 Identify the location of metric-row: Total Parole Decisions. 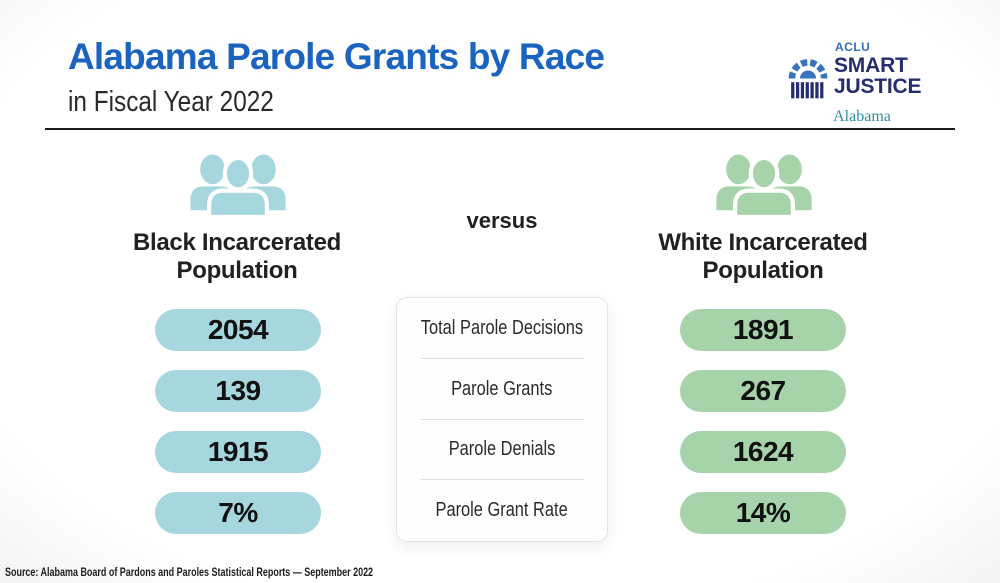
(502, 328).